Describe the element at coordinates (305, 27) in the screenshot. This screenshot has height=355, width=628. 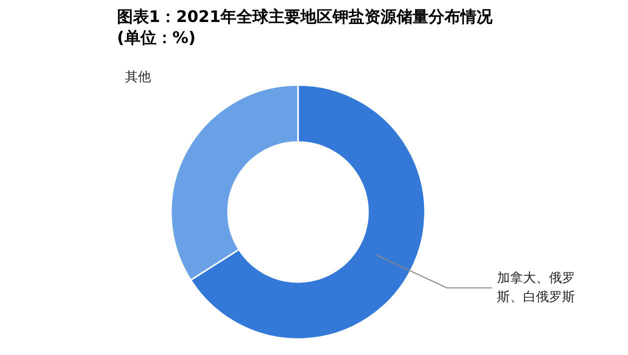
I see `chart-title: 图表1：2021年全球主要地区钾盐资源储量分布情况(单位：%)` at that location.